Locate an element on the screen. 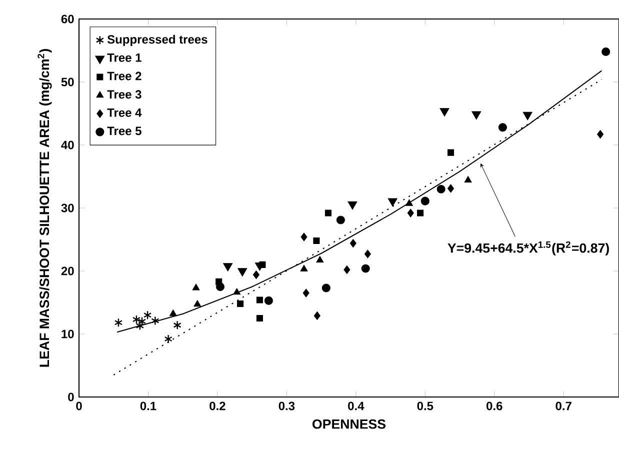 This screenshot has height=450, width=619. x-tick-label: 0.7 is located at coordinates (564, 406).